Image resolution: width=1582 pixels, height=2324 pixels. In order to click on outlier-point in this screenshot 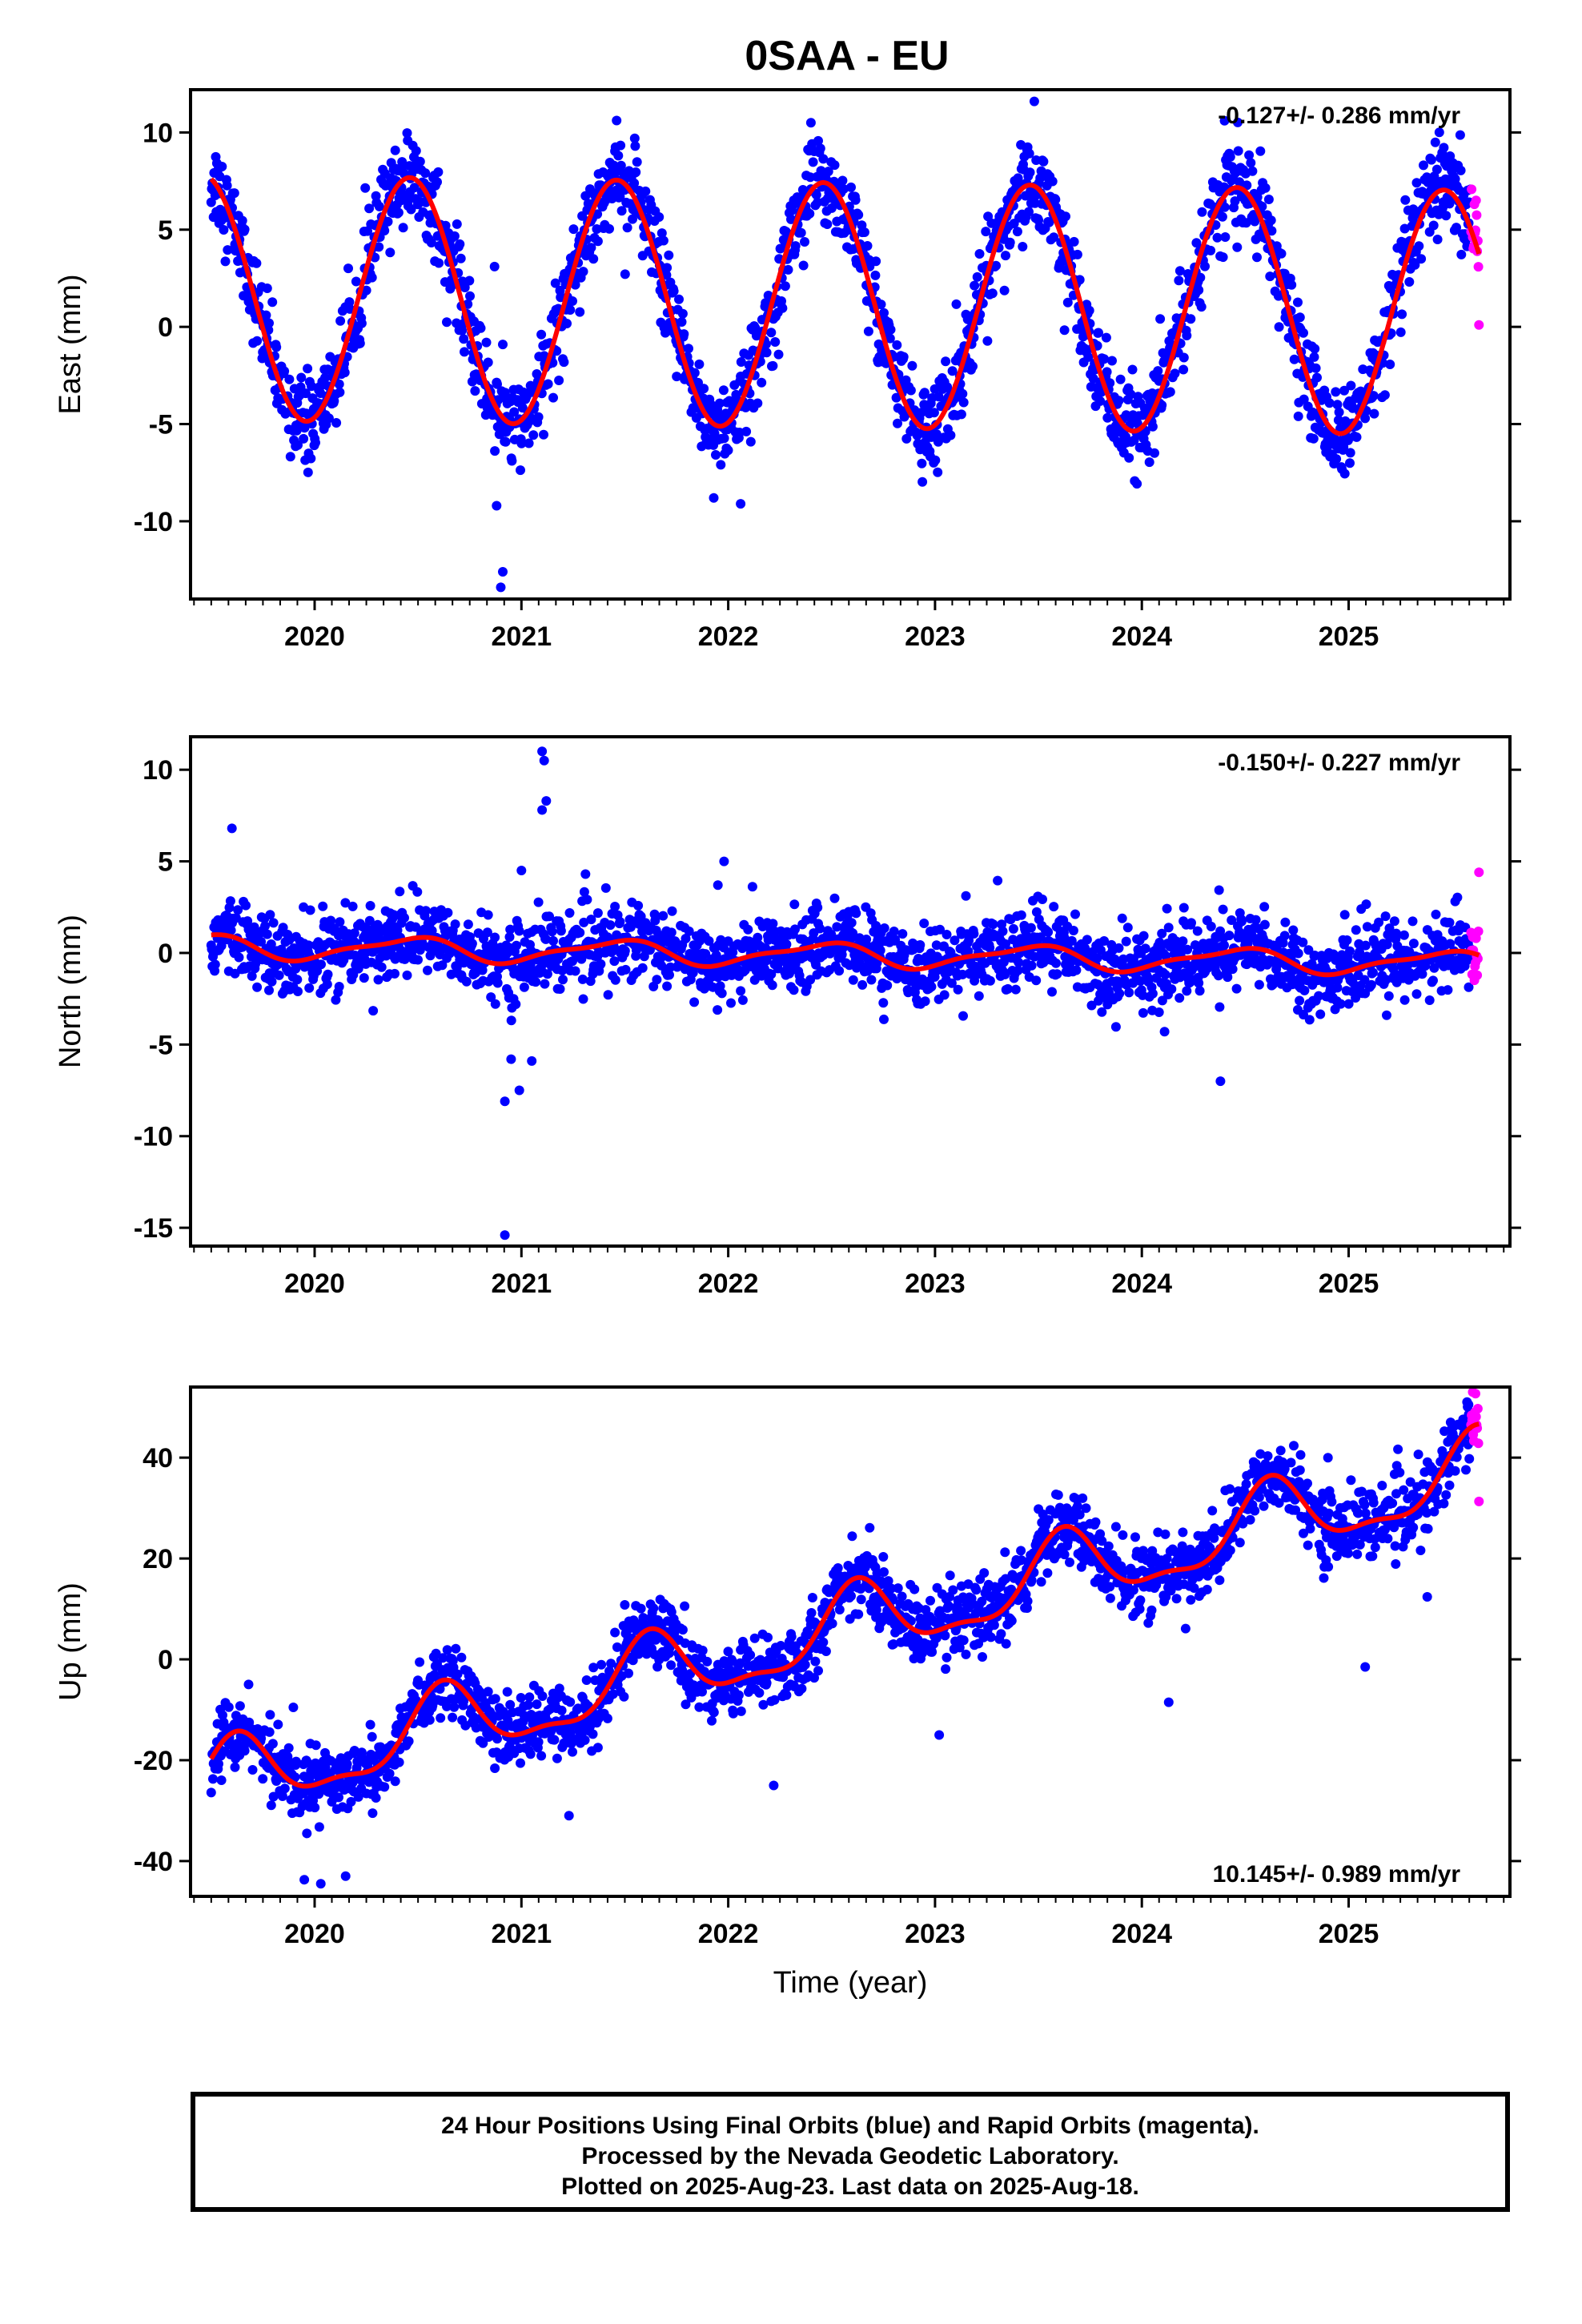, I will do `click(1479, 872)`.